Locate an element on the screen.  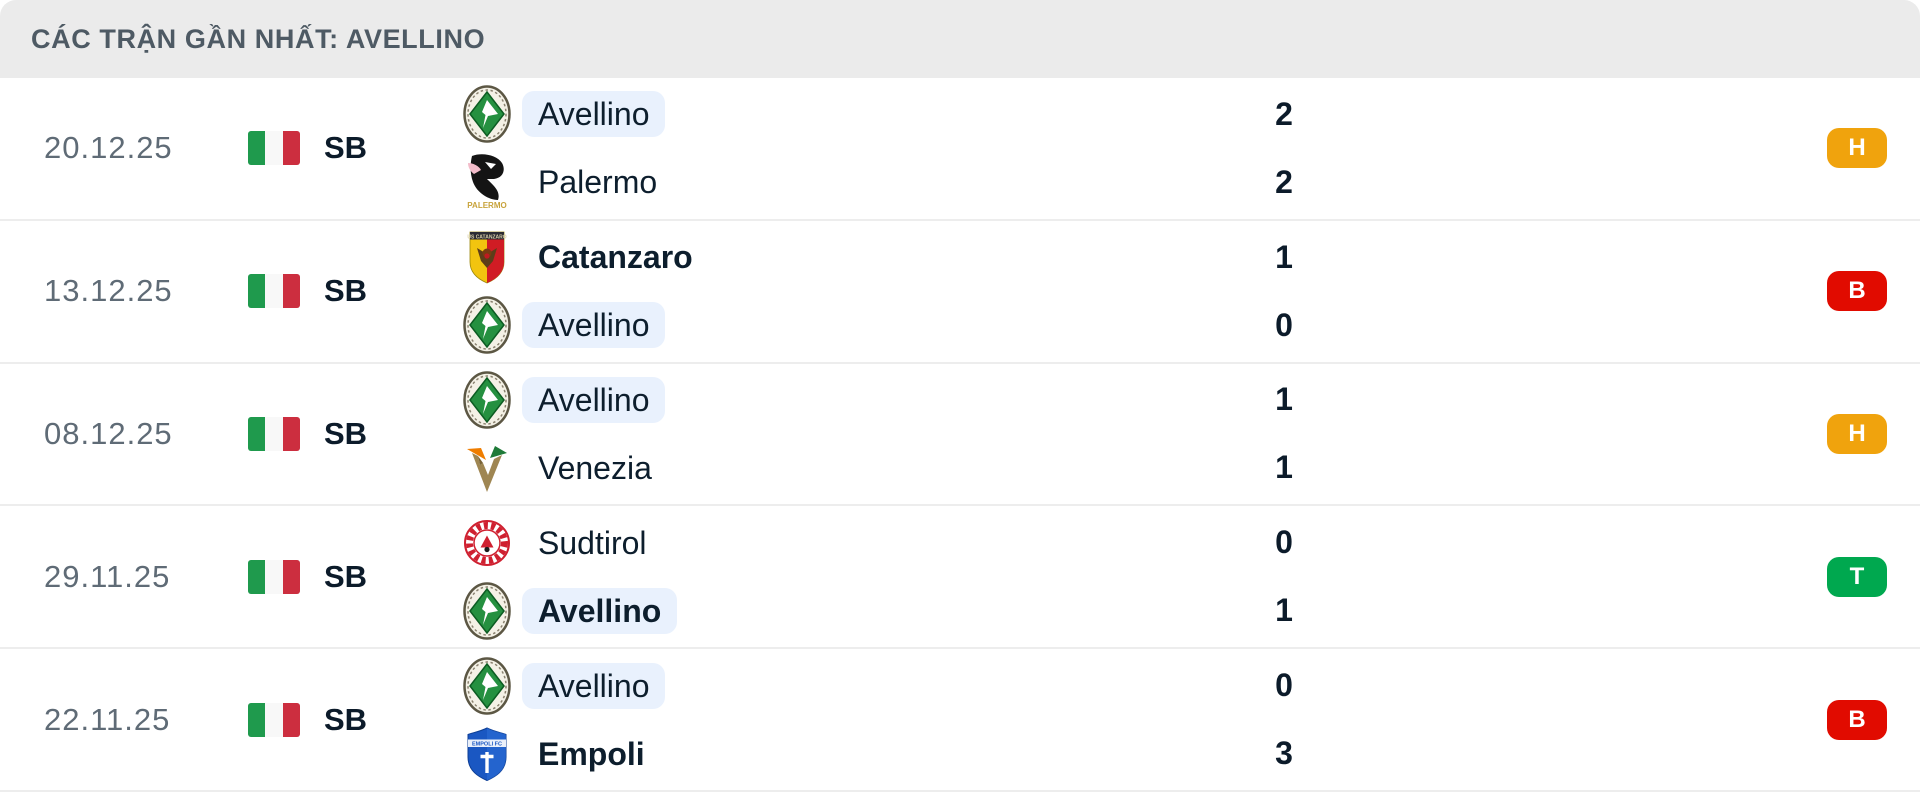
team-name: Venezia is located at coordinates (595, 467).